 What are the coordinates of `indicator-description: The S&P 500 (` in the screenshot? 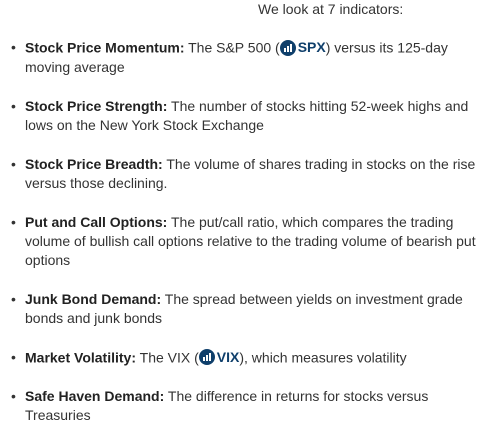 It's located at (232, 47).